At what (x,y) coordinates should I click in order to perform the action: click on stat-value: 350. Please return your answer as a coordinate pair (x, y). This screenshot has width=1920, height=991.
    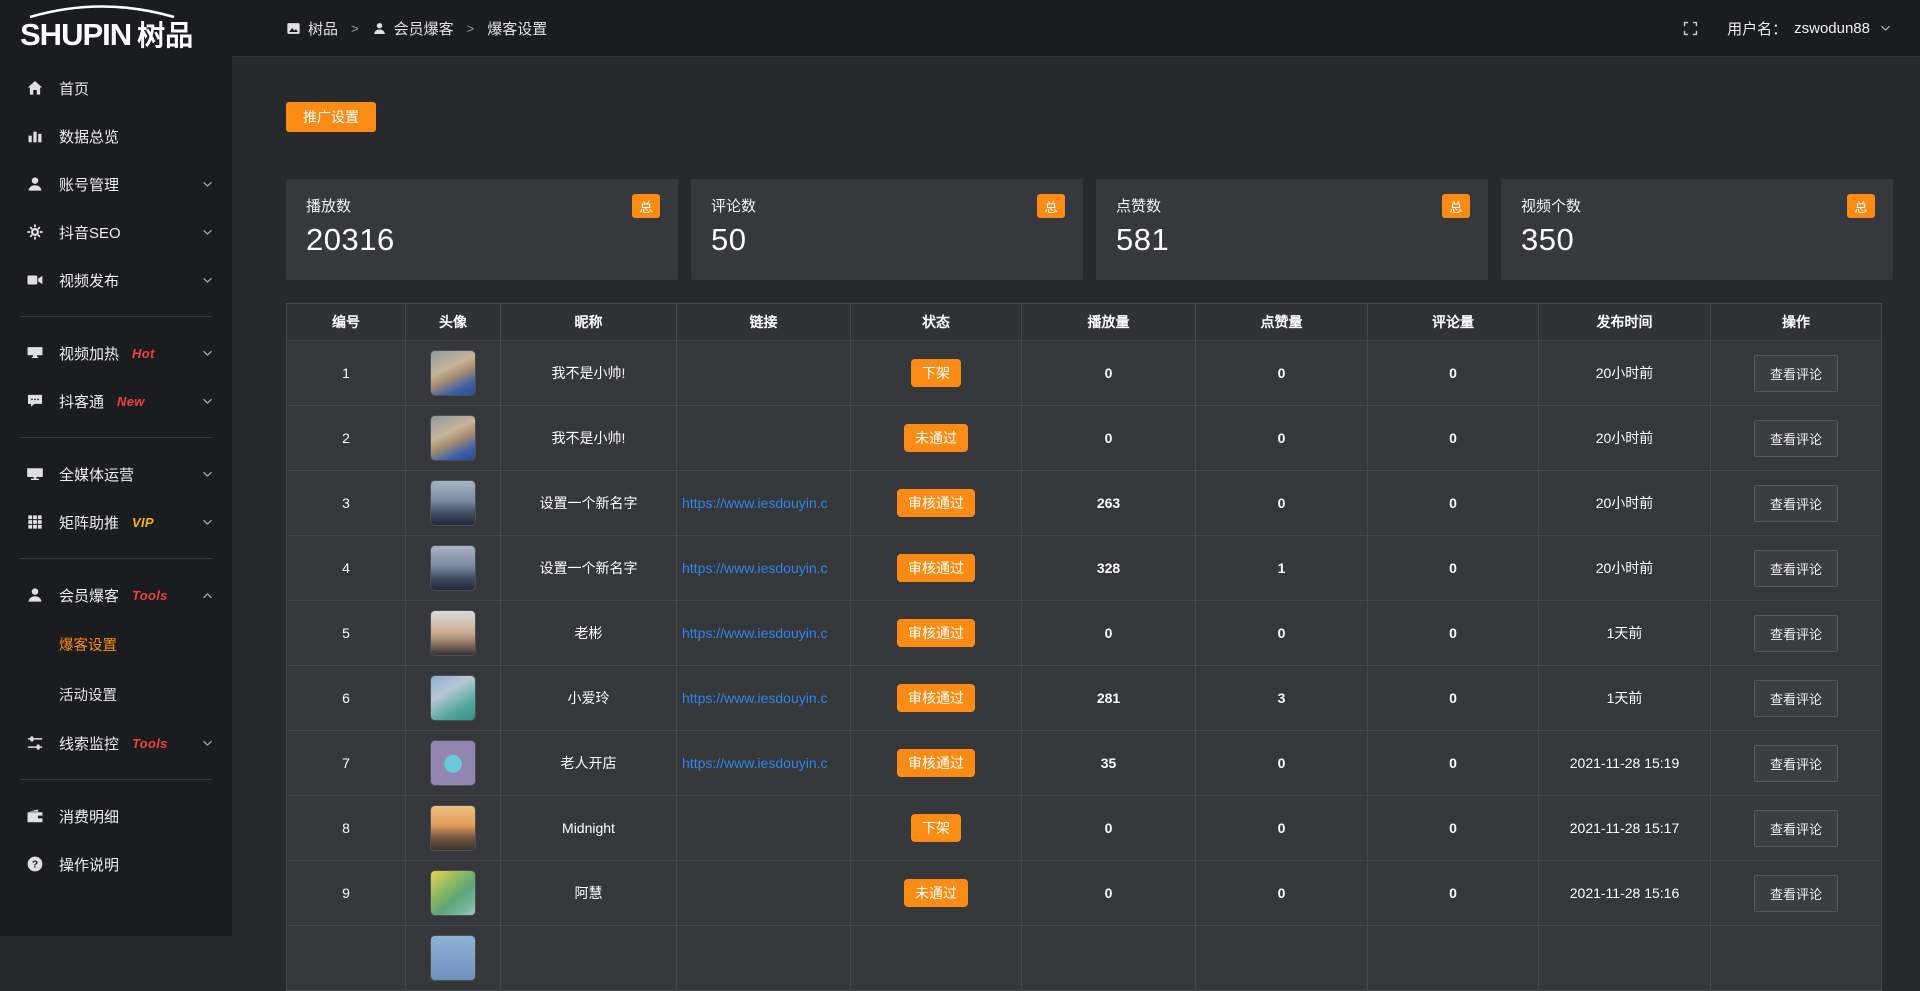
    Looking at the image, I should click on (1548, 239).